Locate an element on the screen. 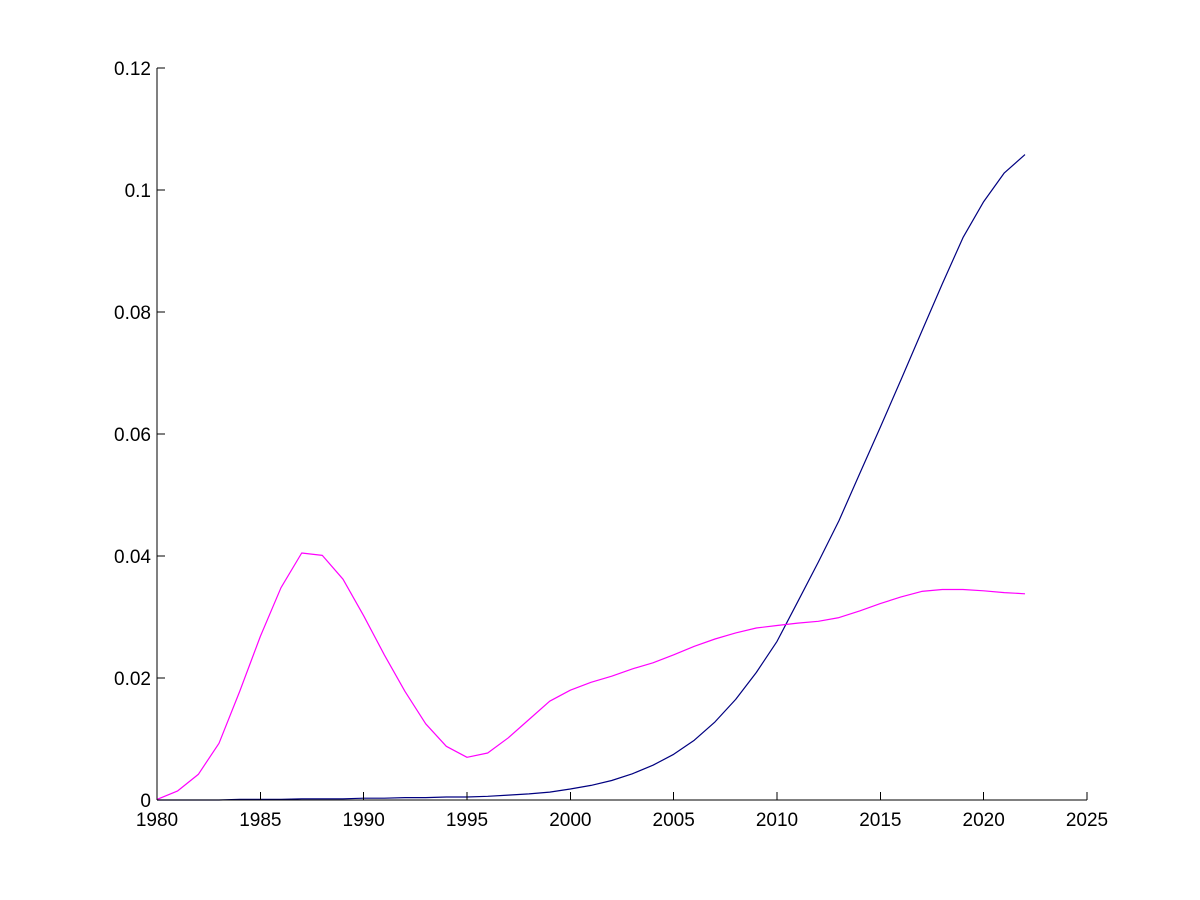 This screenshot has width=1200, height=900. x-axis: 1980 1985 1990 1995 2000 2005 2010 2015 2020 2025 is located at coordinates (622, 811).